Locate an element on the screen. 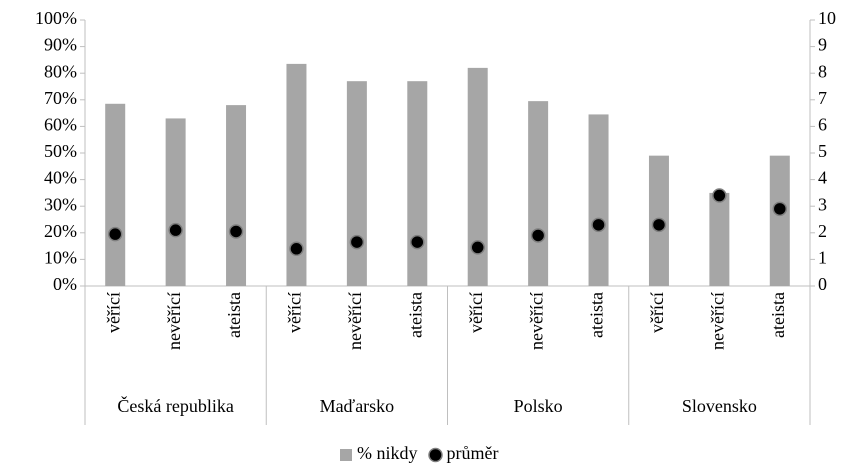 The width and height of the screenshot is (859, 467). y-tick-label: 60% is located at coordinates (60, 125).